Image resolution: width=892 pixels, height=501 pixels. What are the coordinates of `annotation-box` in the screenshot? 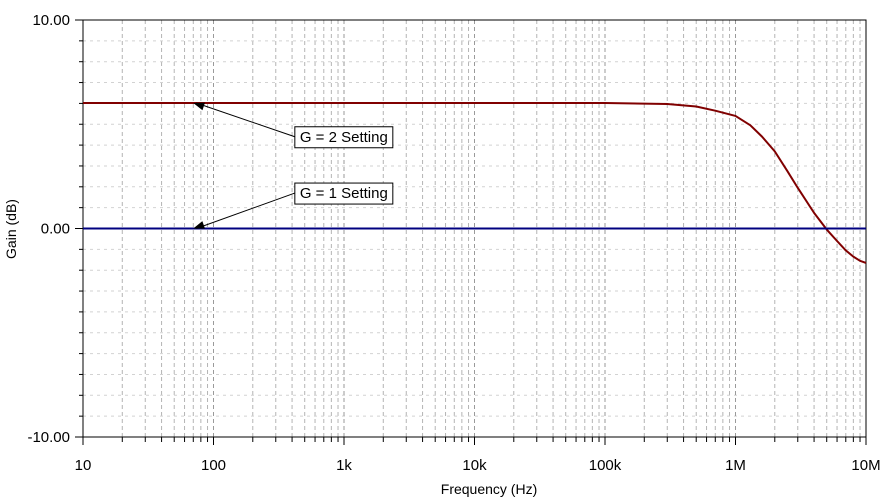 It's located at (344, 137).